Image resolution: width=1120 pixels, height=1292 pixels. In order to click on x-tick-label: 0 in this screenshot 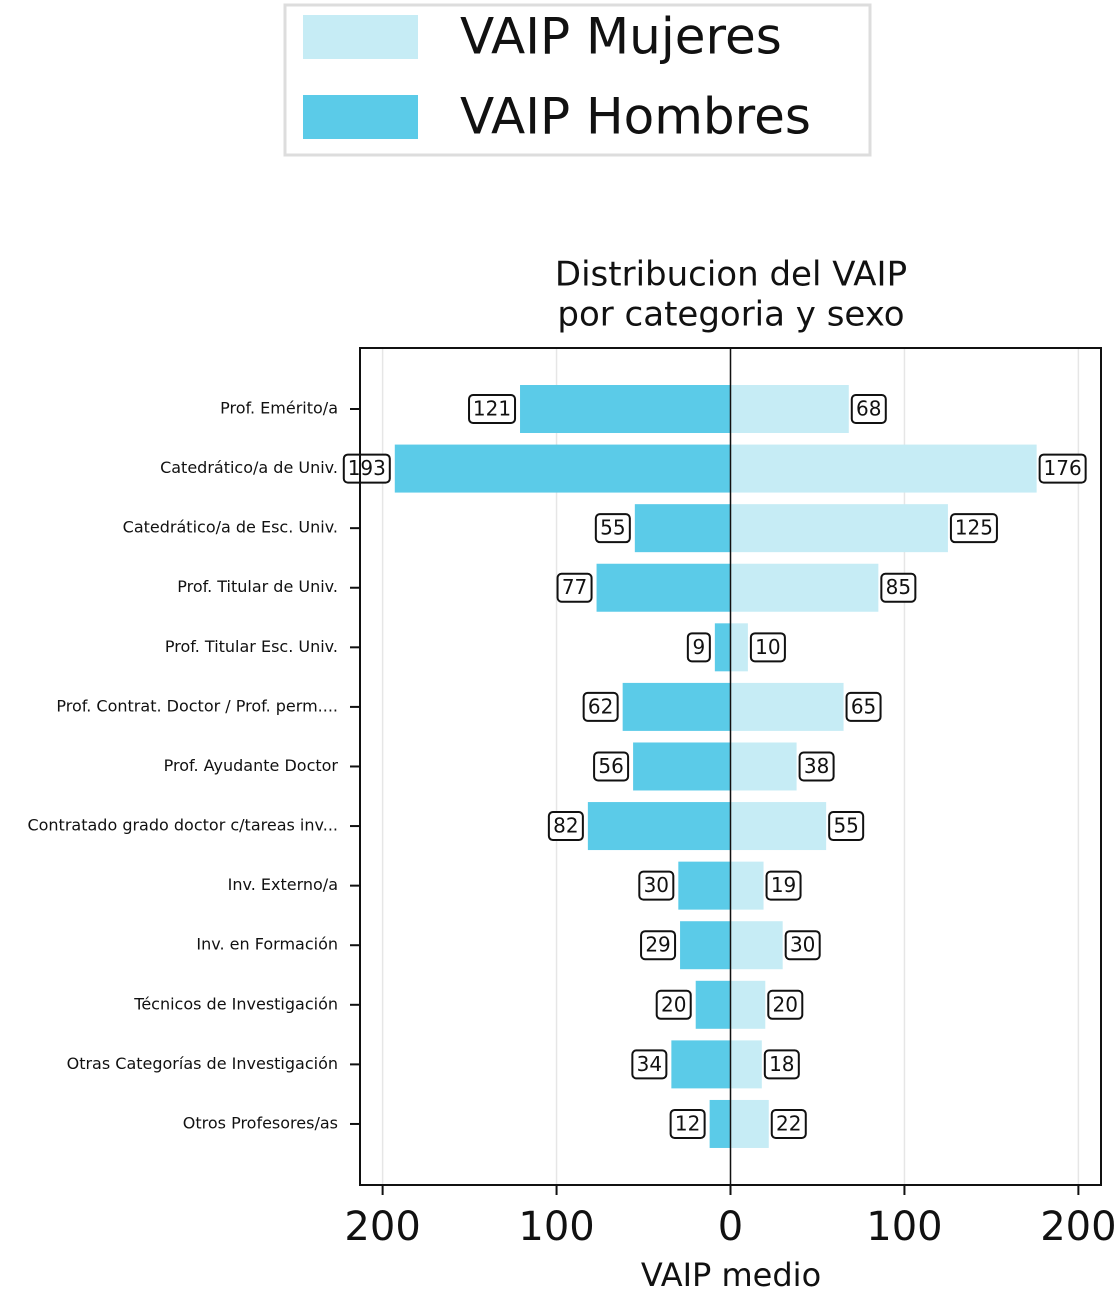, I will do `click(730, 1227)`.